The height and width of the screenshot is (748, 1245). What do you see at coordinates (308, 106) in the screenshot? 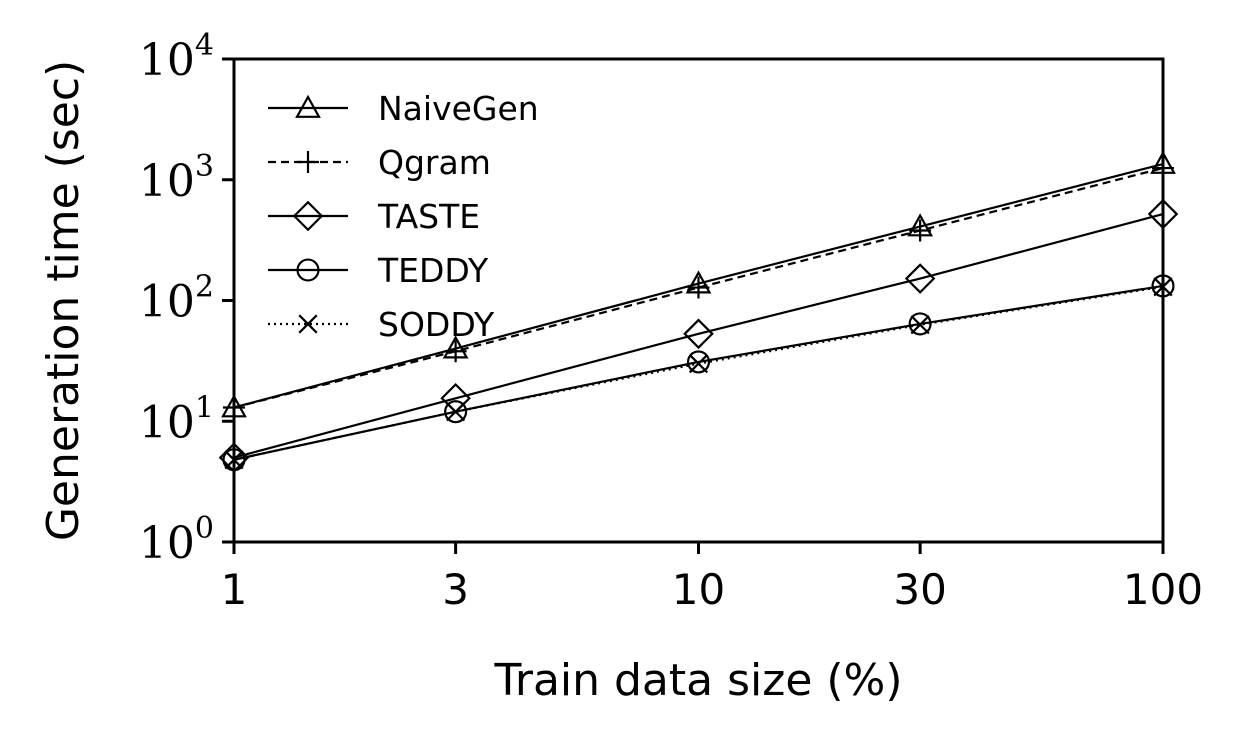
I see `triangle-marker` at bounding box center [308, 106].